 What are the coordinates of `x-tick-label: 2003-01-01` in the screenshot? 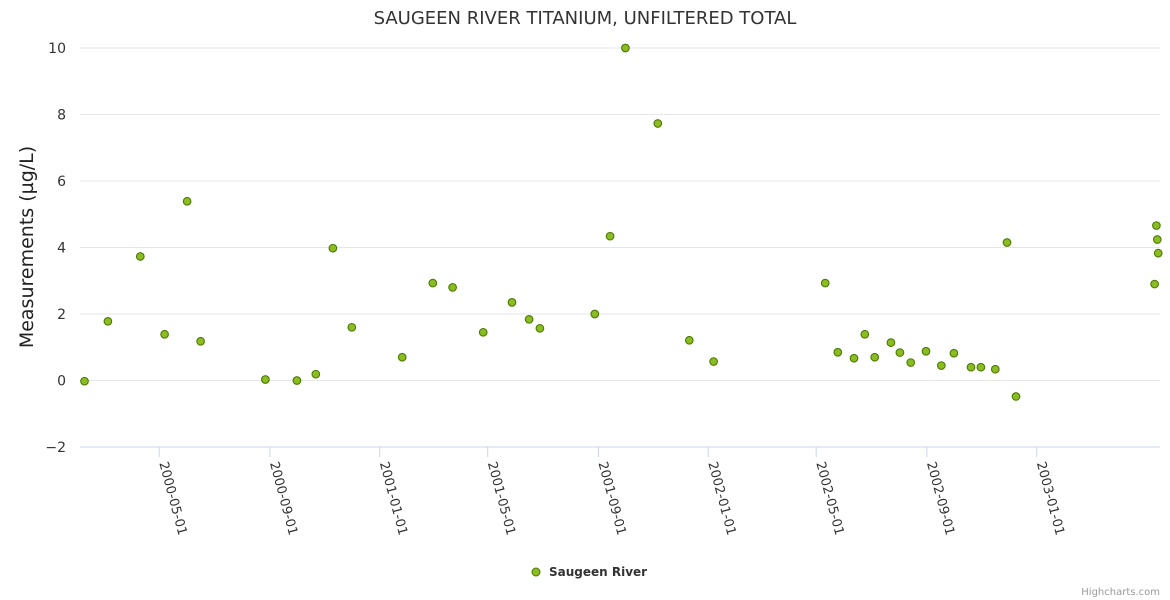 It's located at (1050, 498).